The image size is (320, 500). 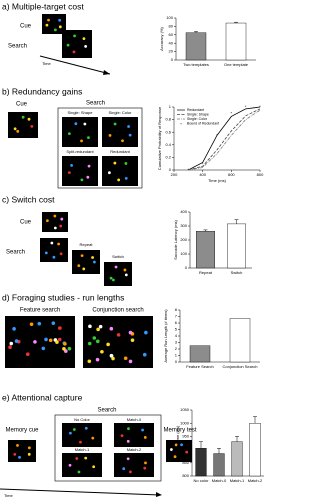 I want to click on y-tick-label: 5, so click(x=176, y=329).